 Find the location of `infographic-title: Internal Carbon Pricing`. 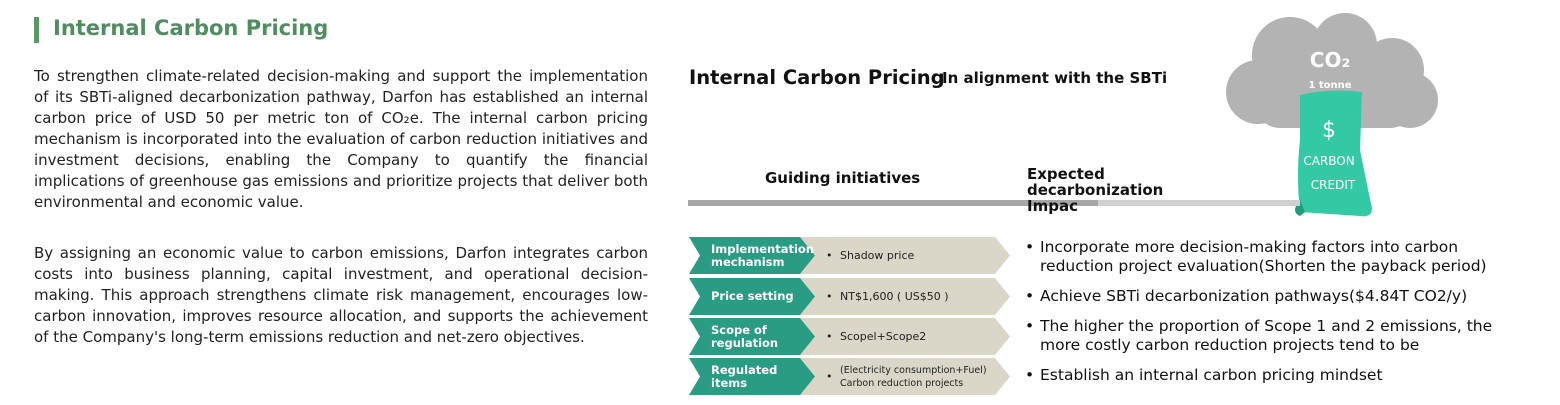

infographic-title: Internal Carbon Pricing is located at coordinates (817, 77).